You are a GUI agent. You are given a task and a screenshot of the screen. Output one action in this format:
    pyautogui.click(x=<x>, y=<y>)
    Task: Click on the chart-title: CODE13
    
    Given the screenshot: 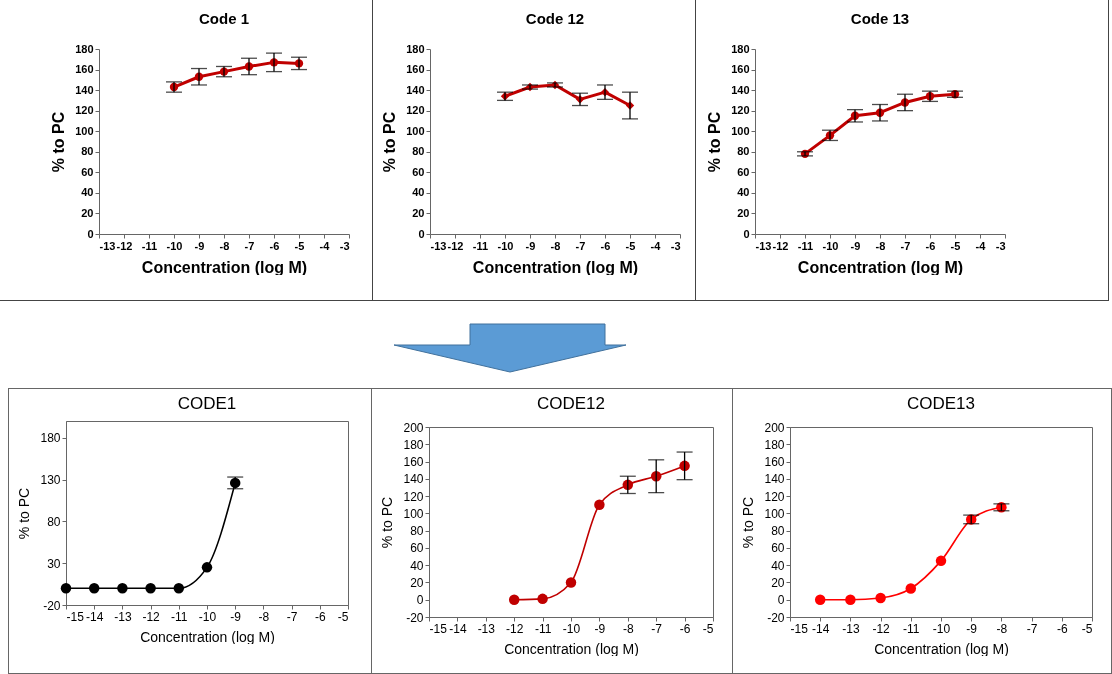 What is the action you would take?
    pyautogui.click(x=941, y=403)
    